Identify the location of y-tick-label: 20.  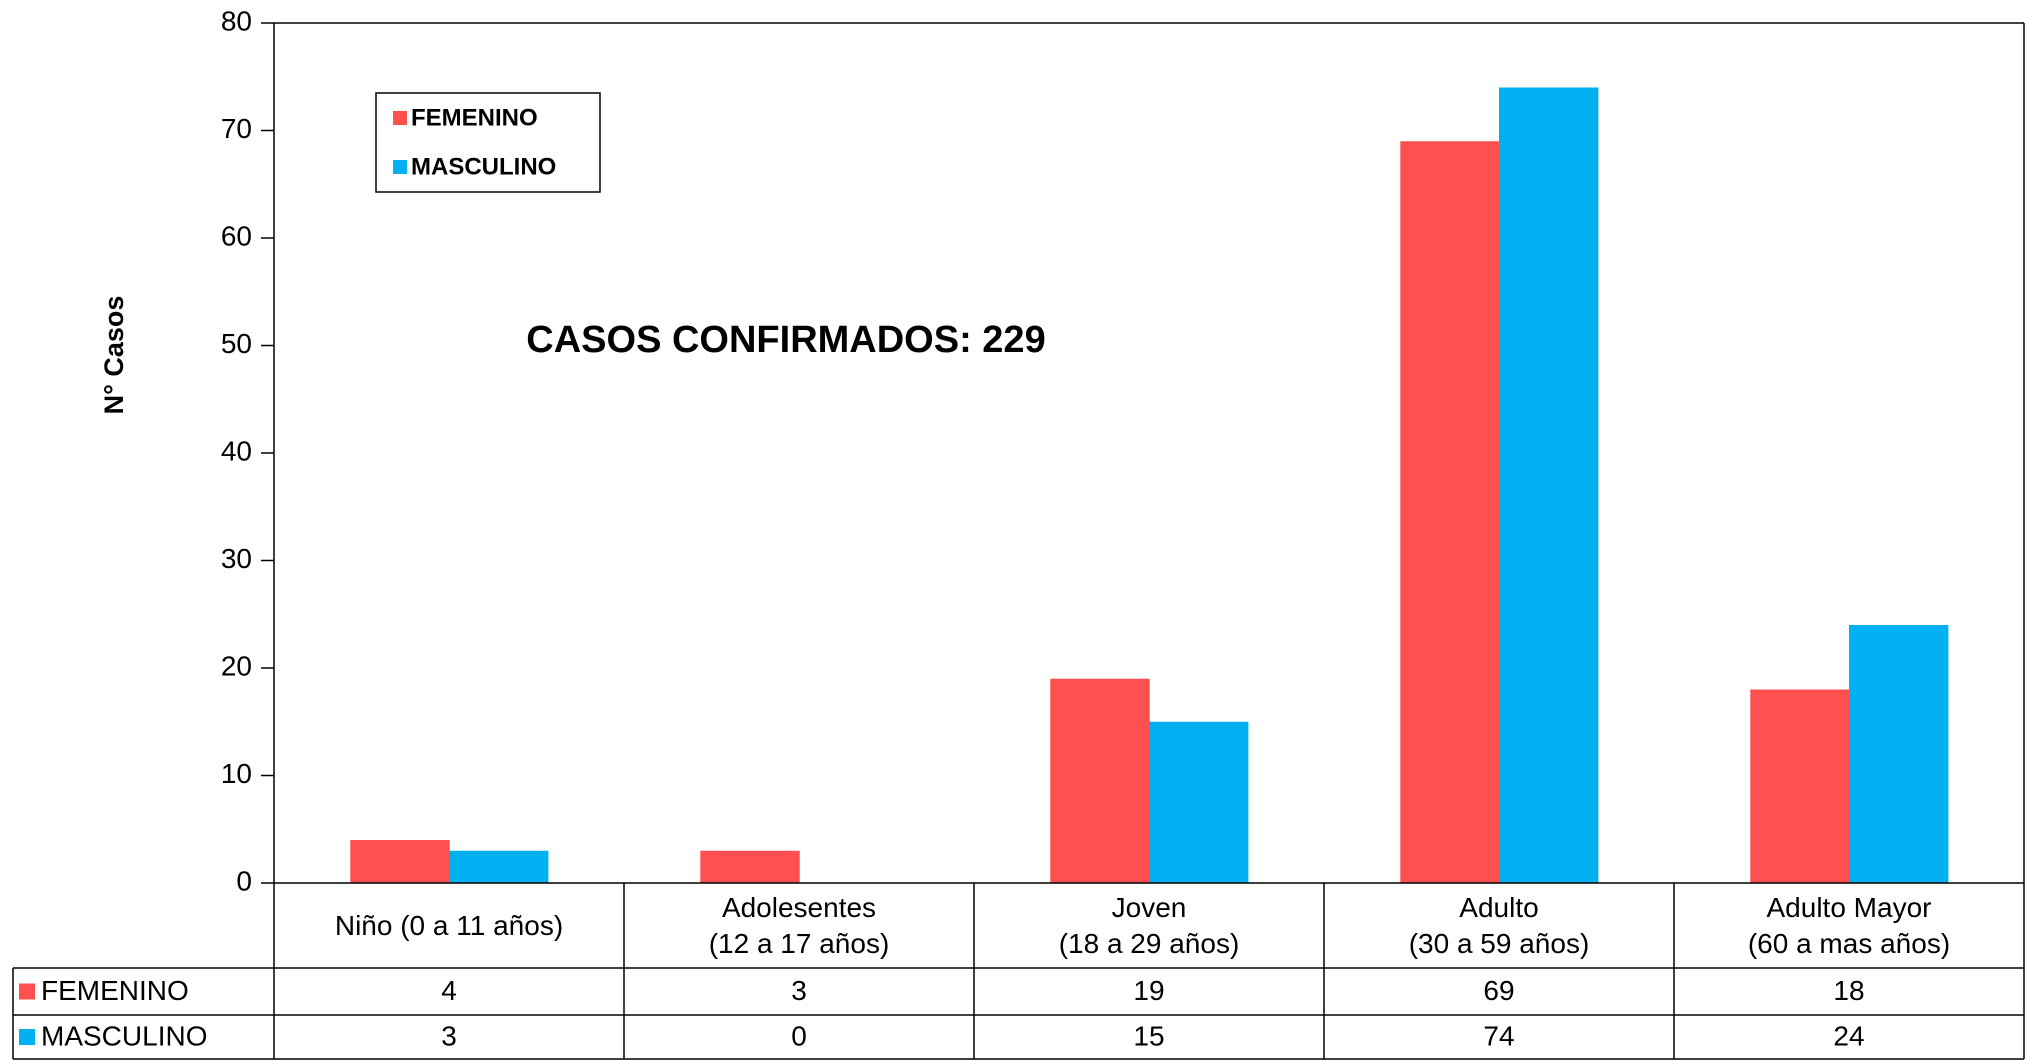
(236, 665).